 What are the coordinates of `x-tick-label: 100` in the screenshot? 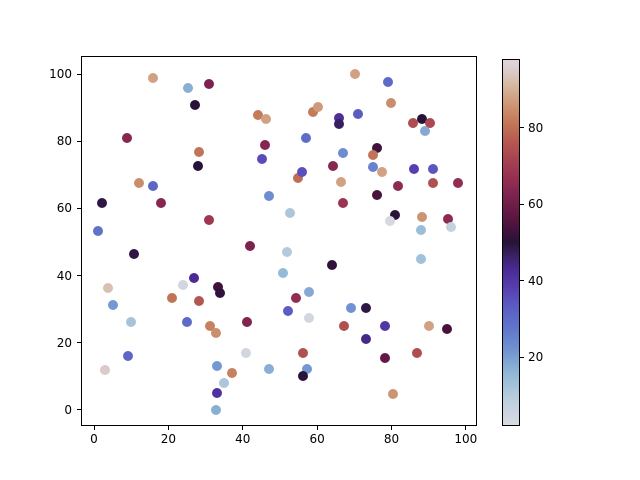 It's located at (466, 439).